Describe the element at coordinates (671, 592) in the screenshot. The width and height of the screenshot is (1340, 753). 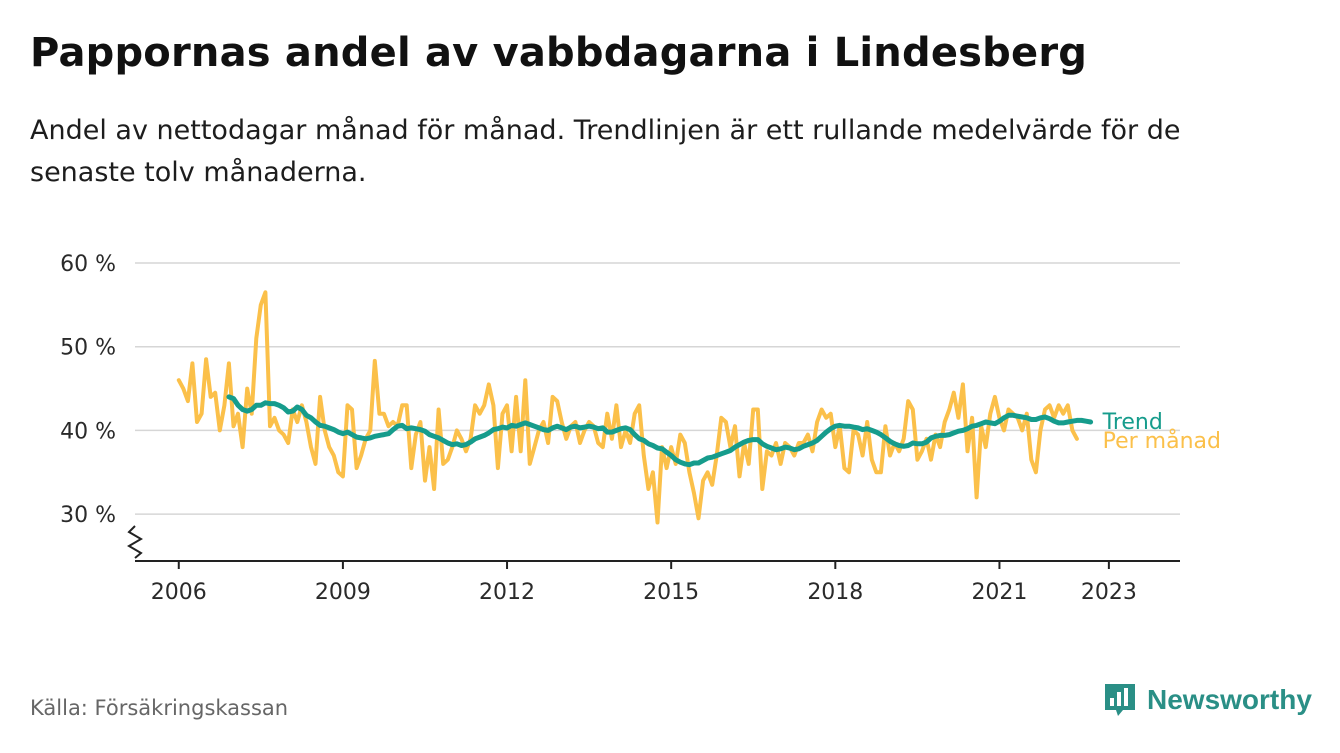
I see `x-tick-label: 2015` at that location.